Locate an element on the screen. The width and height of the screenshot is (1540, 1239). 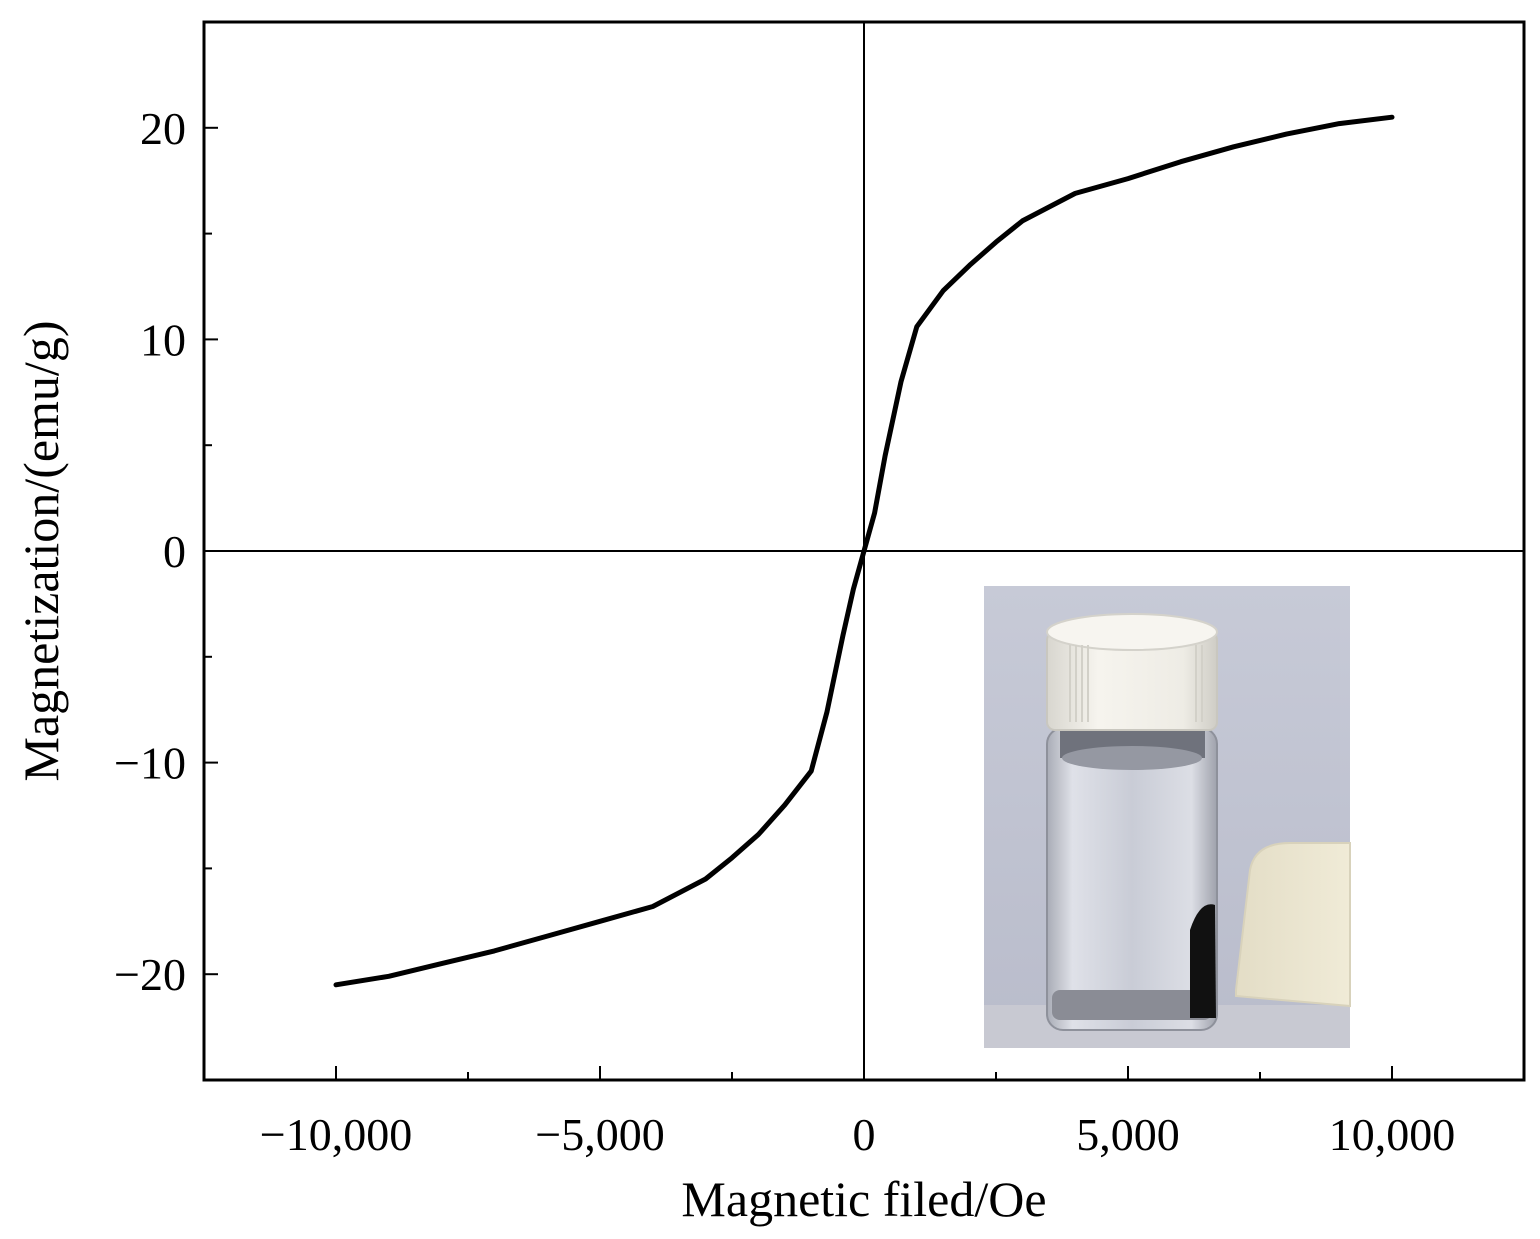
y-tick-label: −20 is located at coordinates (150, 974).